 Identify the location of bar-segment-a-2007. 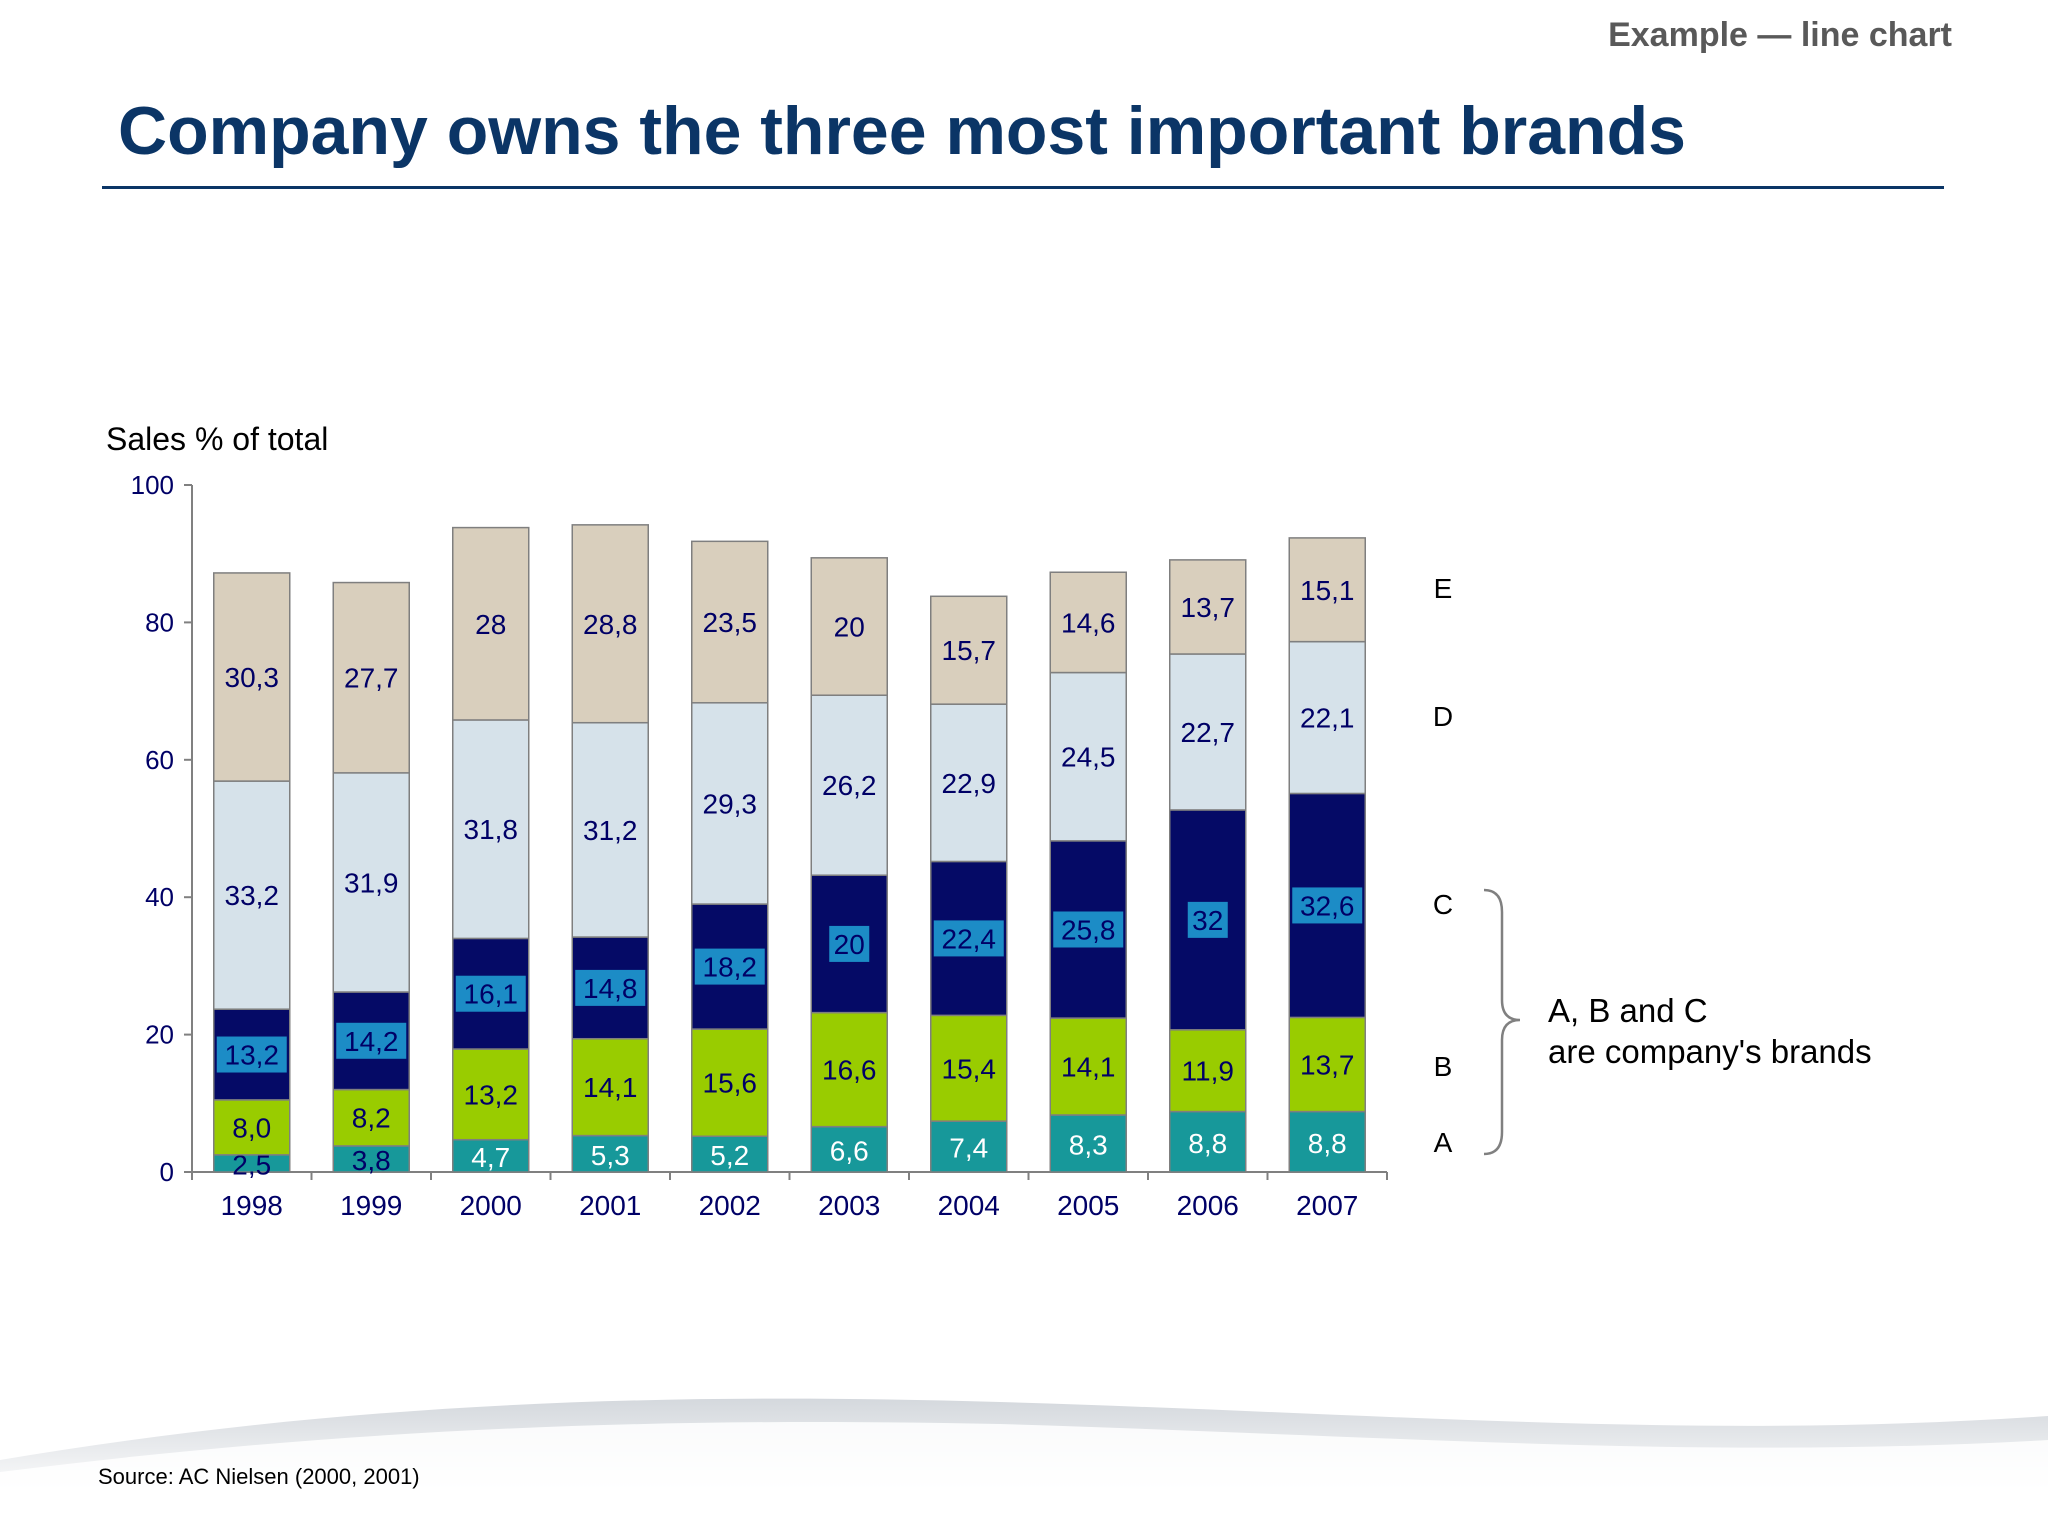
(1327, 1141).